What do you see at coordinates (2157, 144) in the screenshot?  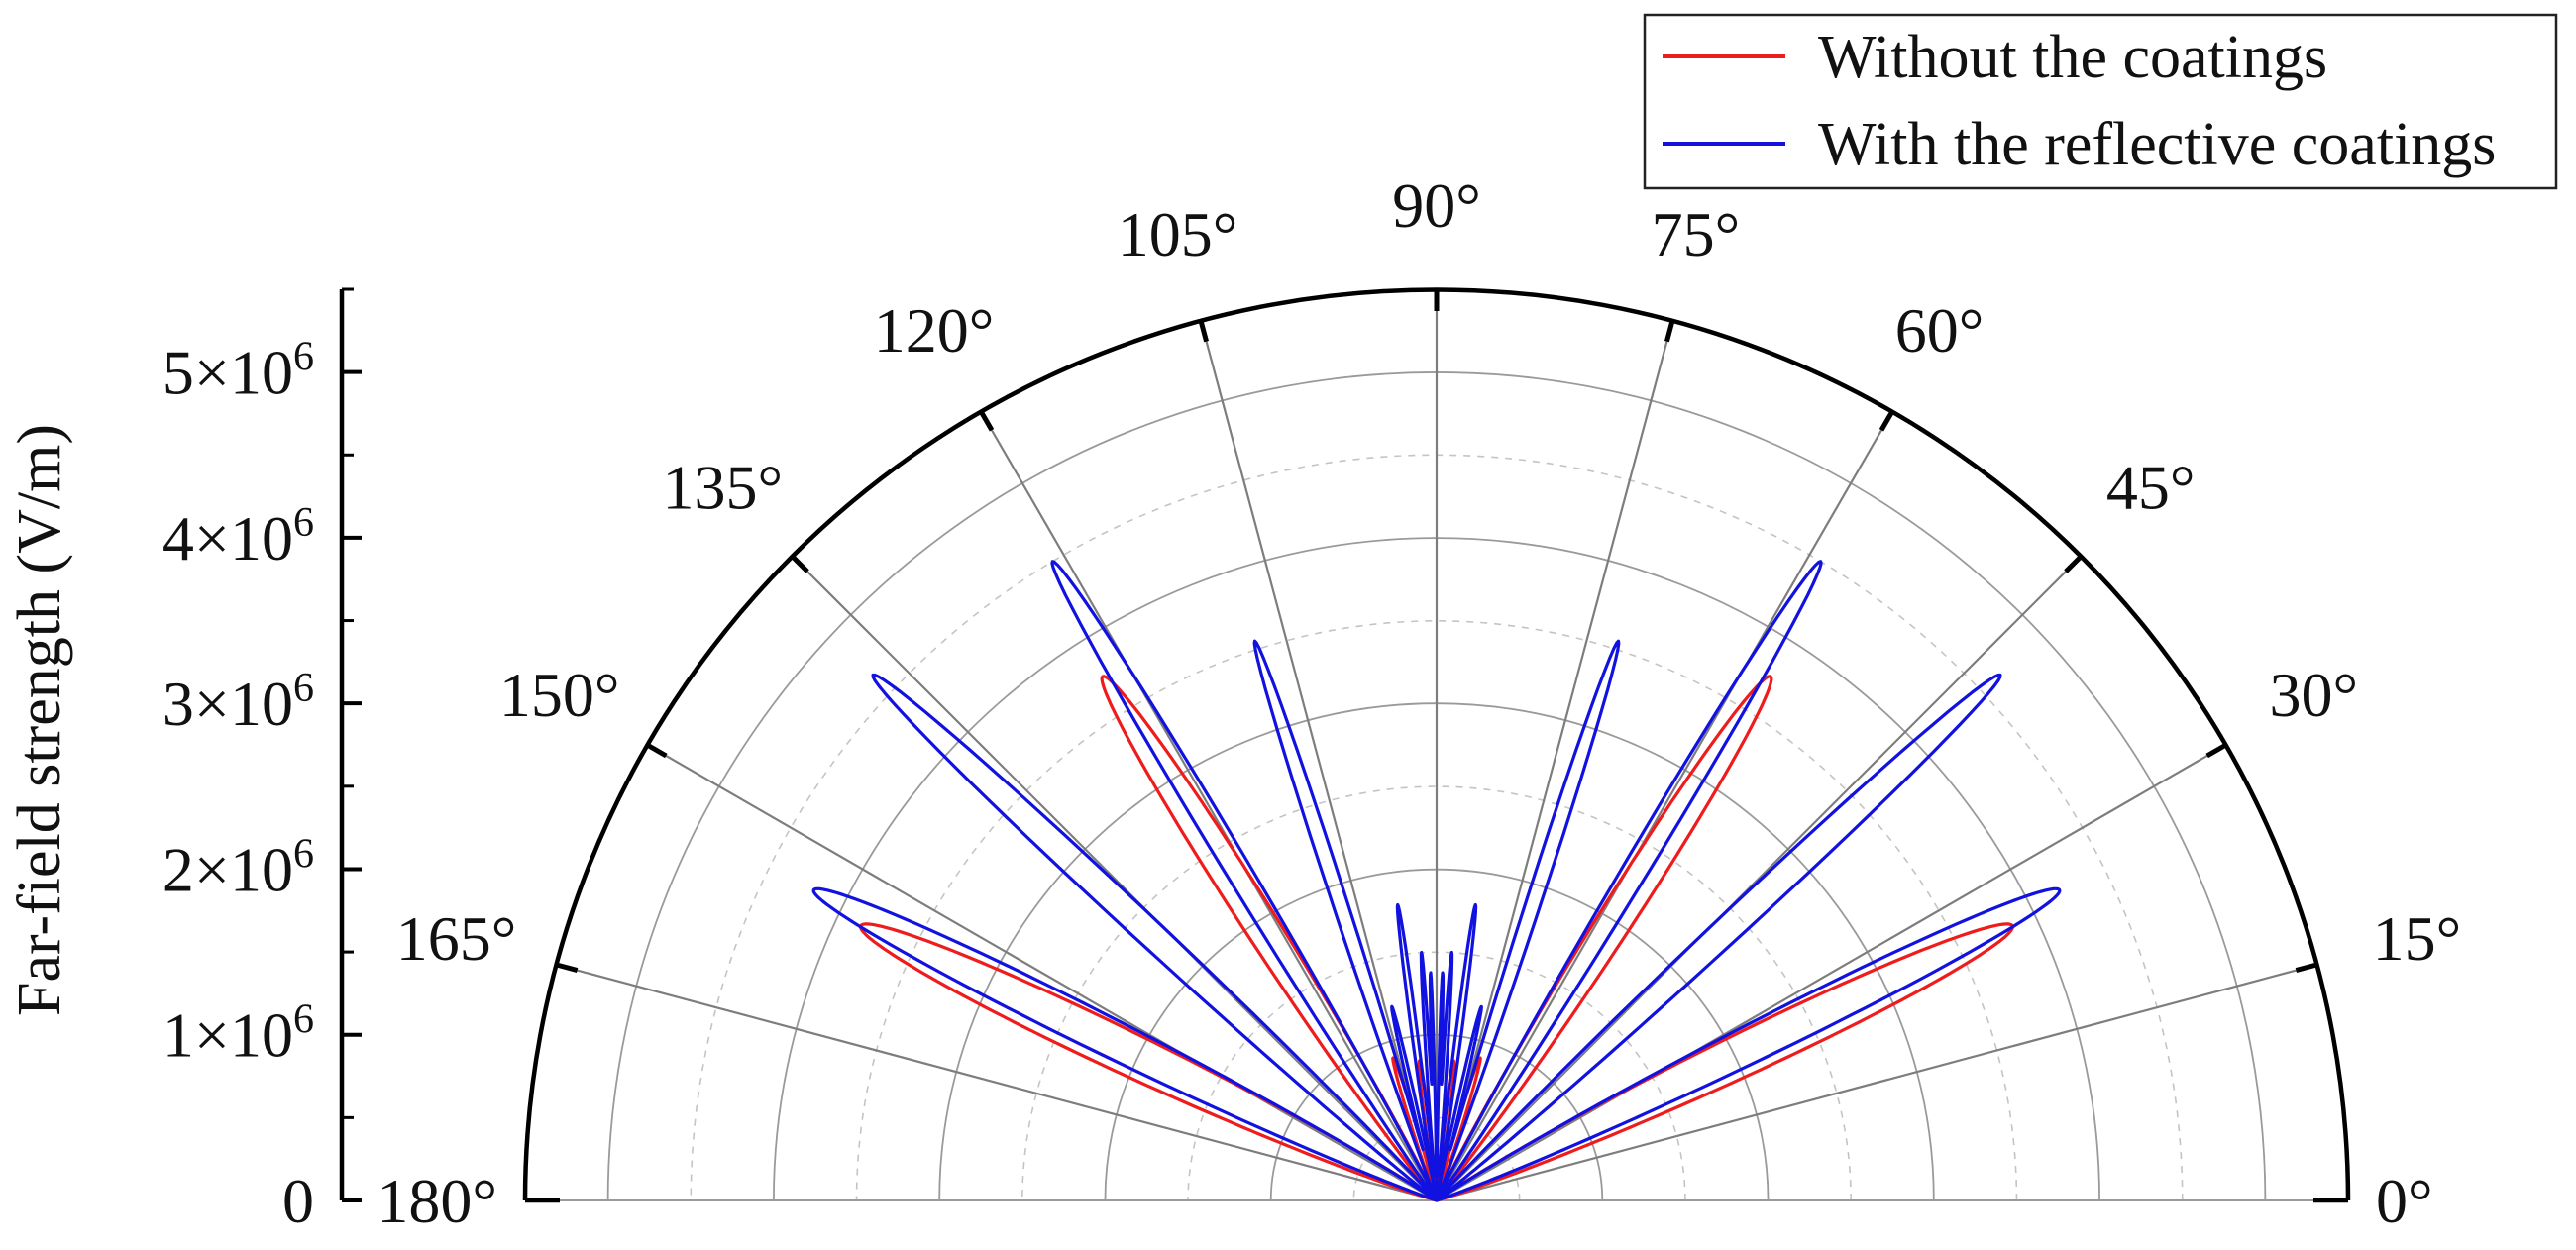 I see `legend-label-with-reflective-coatings: With the reflective coatings` at bounding box center [2157, 144].